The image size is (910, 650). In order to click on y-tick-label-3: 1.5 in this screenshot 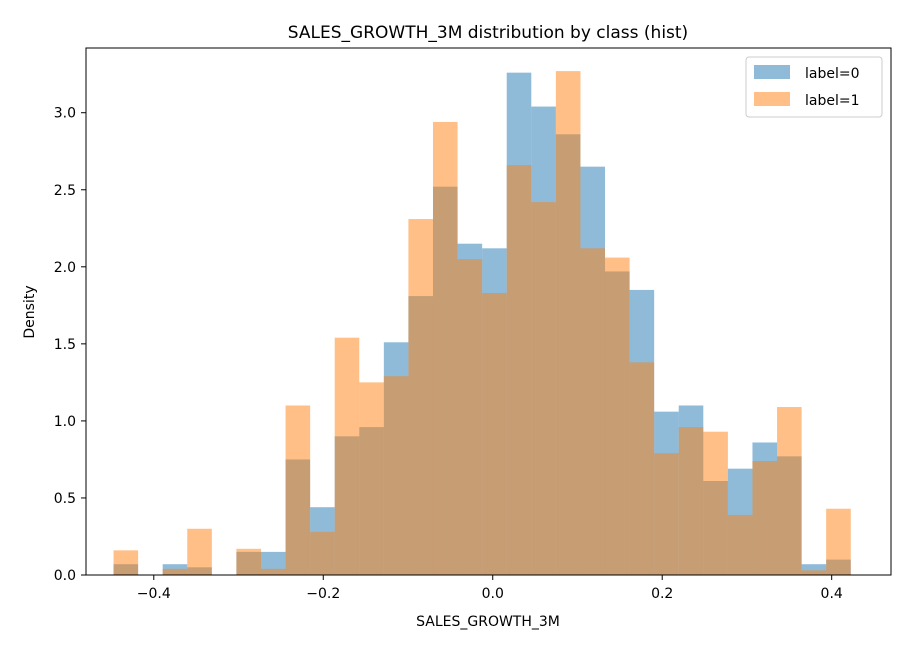, I will do `click(65, 345)`.